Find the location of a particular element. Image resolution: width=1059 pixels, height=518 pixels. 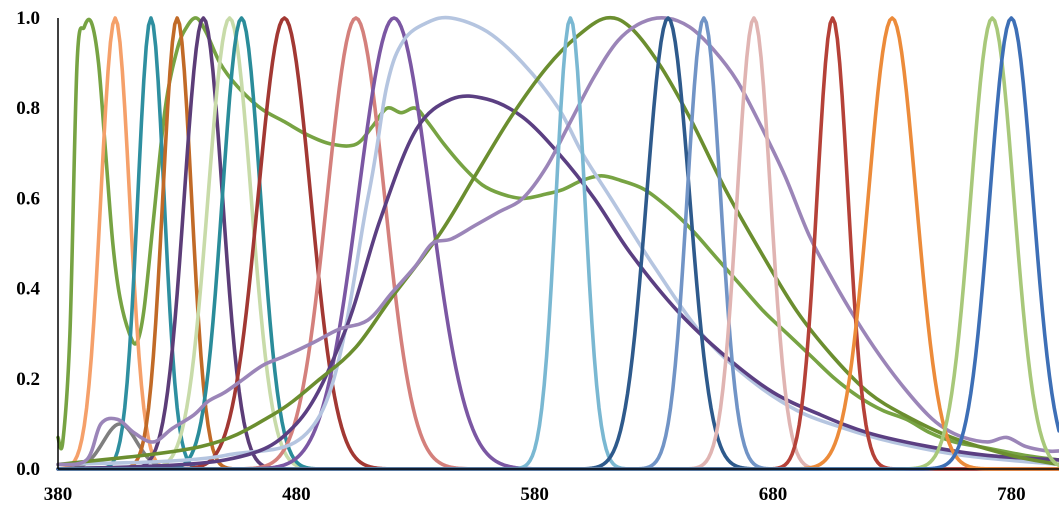

y-tick-labels: 0.0 0.2 0.4 0.6 0.8 1.0 is located at coordinates (28, 244).